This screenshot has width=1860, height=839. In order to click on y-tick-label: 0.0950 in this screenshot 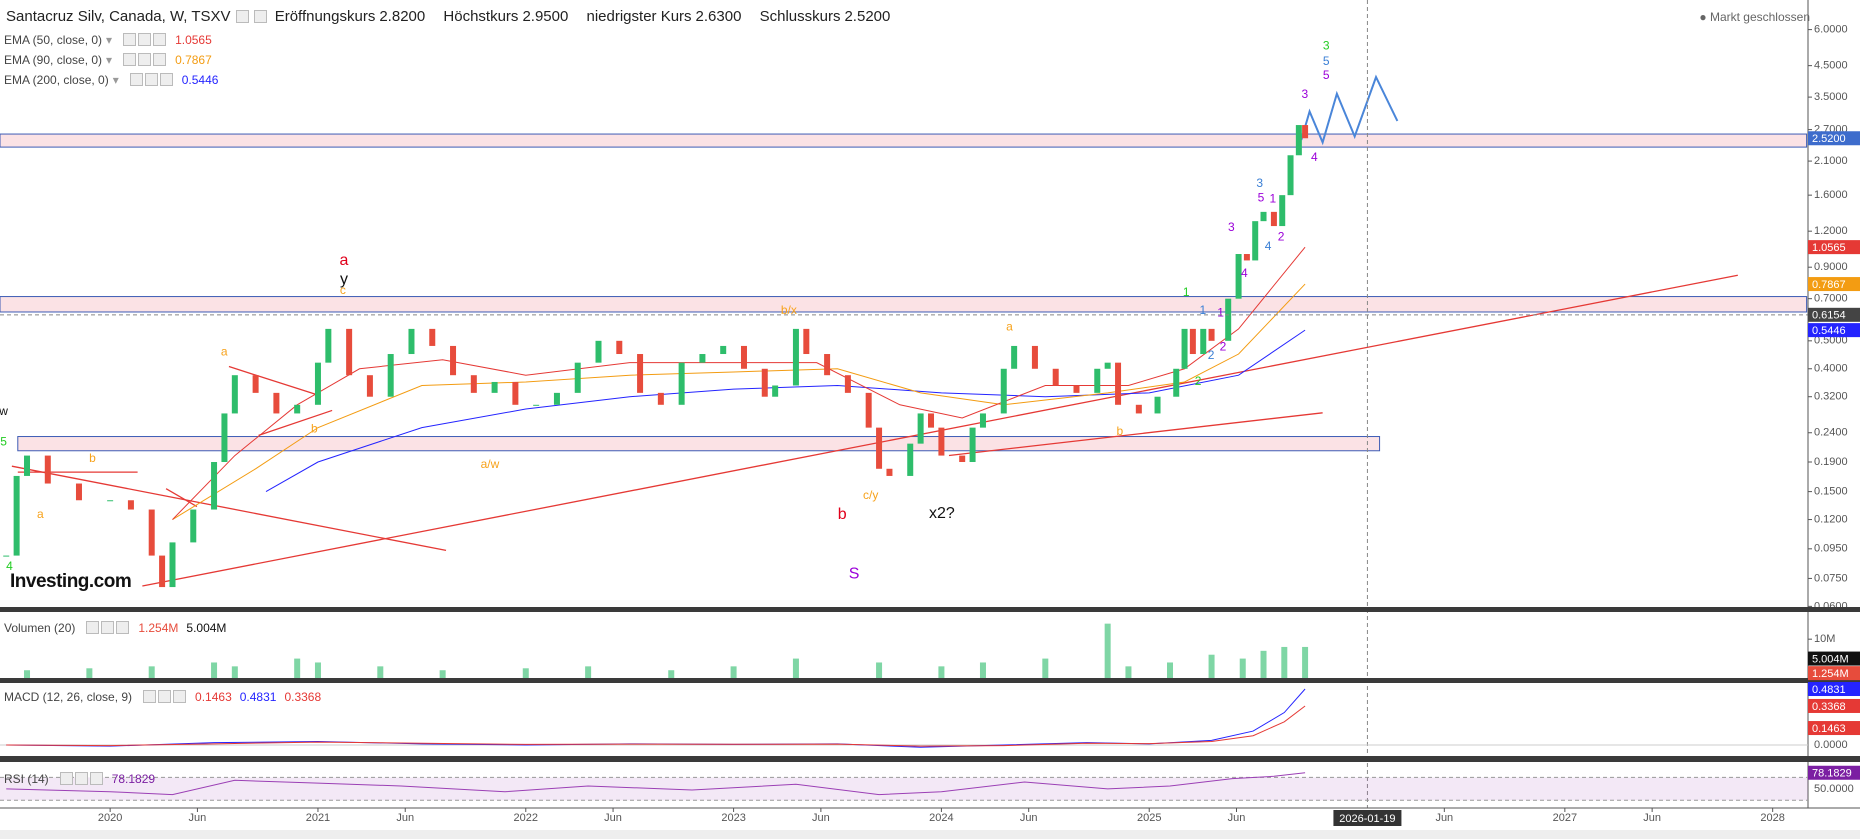, I will do `click(1831, 549)`.